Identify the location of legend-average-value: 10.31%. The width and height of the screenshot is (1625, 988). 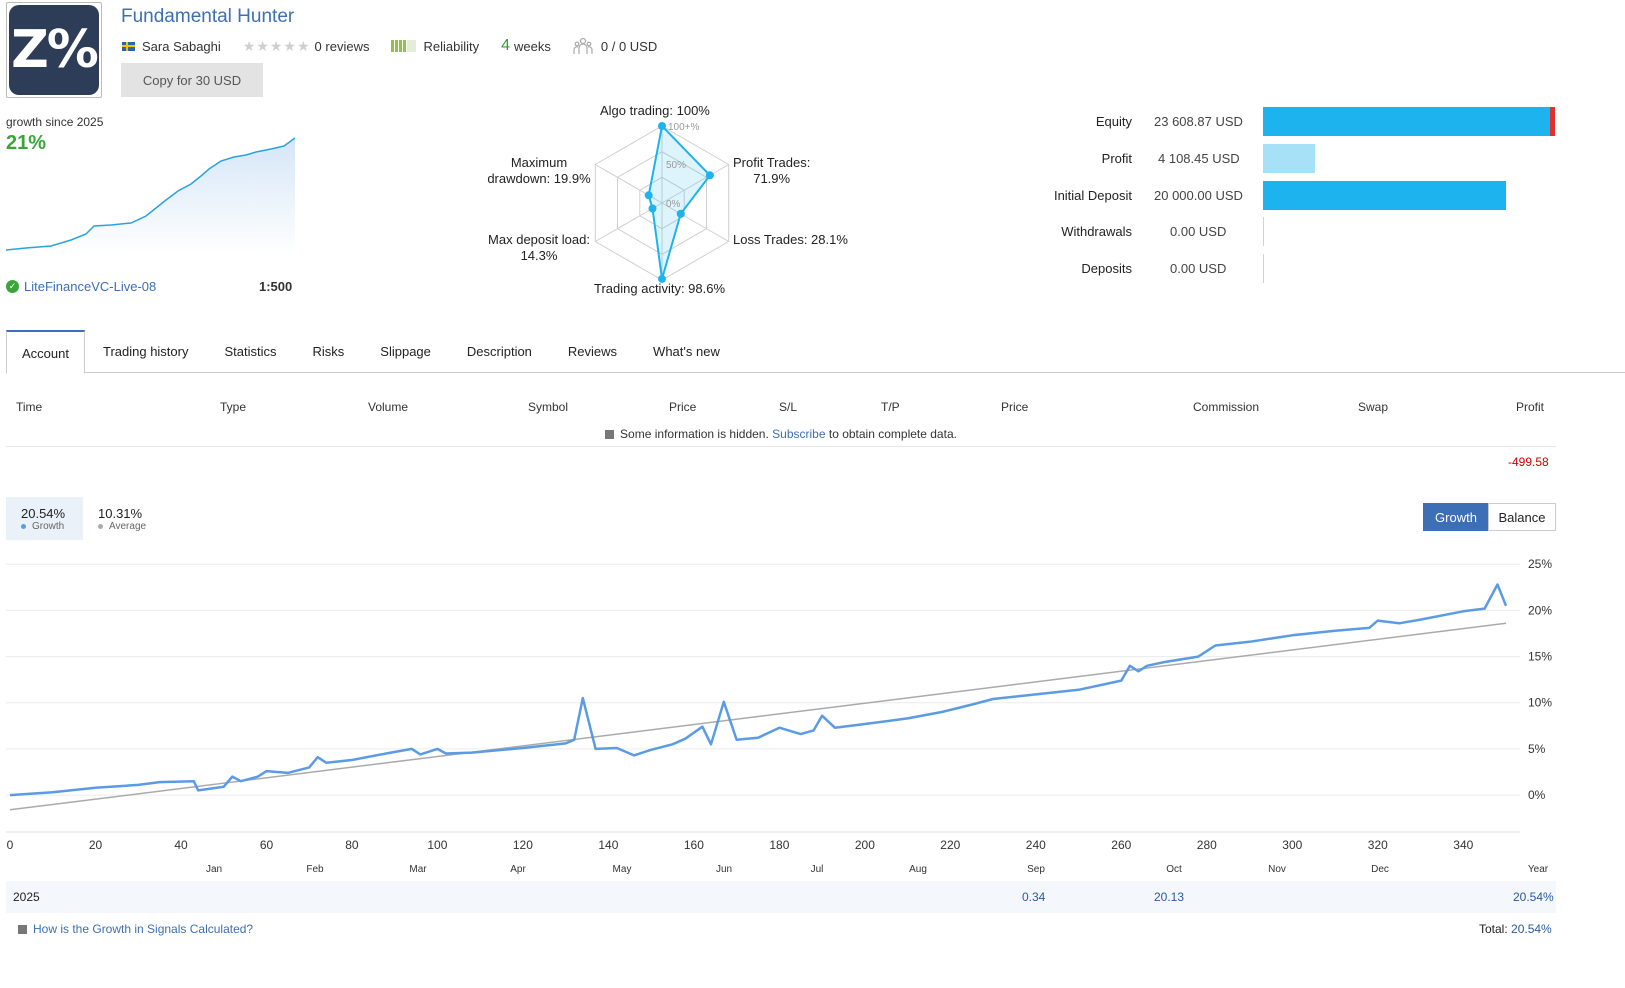
(120, 513).